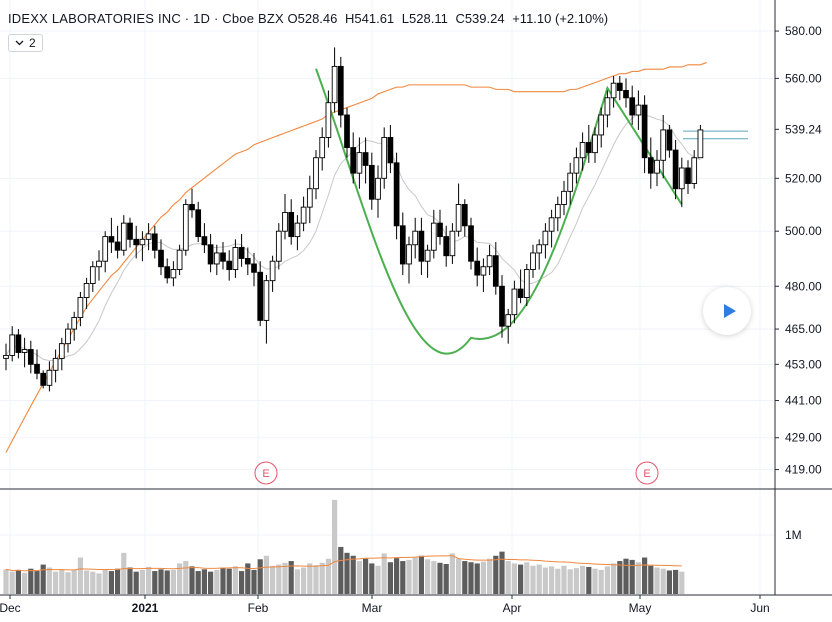 The image size is (832, 622). What do you see at coordinates (715, 135) in the screenshot?
I see `resistance-levels` at bounding box center [715, 135].